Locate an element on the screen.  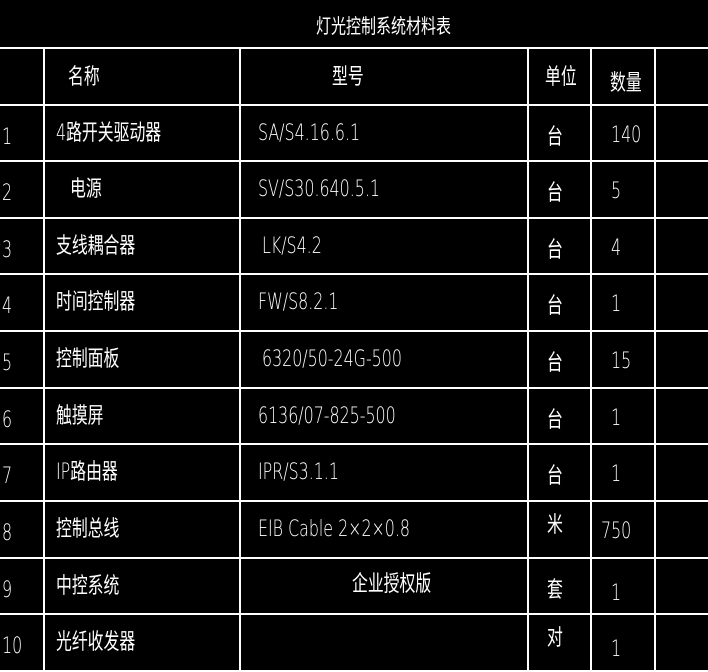
row-number: 10 is located at coordinates (12, 646).